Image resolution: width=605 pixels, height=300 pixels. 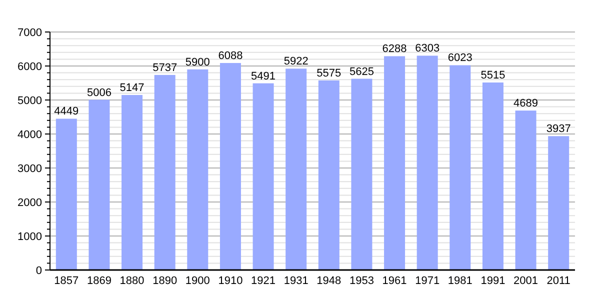 What do you see at coordinates (66, 281) in the screenshot?
I see `x-tick-label: 1857` at bounding box center [66, 281].